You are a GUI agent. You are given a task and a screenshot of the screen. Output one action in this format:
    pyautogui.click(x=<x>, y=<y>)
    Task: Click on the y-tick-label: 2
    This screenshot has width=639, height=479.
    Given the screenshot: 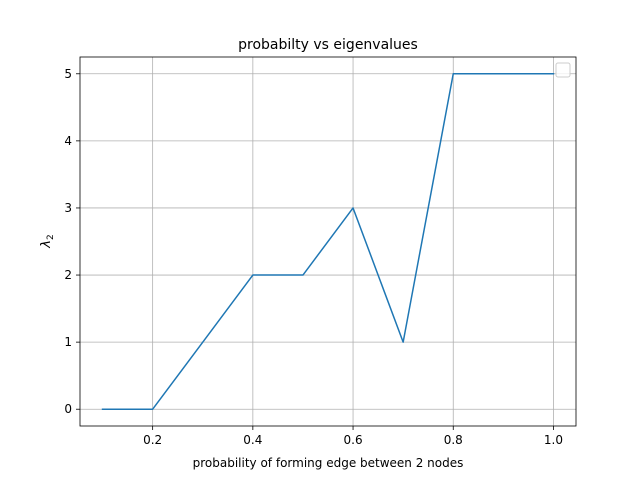 What is the action you would take?
    pyautogui.click(x=68, y=275)
    